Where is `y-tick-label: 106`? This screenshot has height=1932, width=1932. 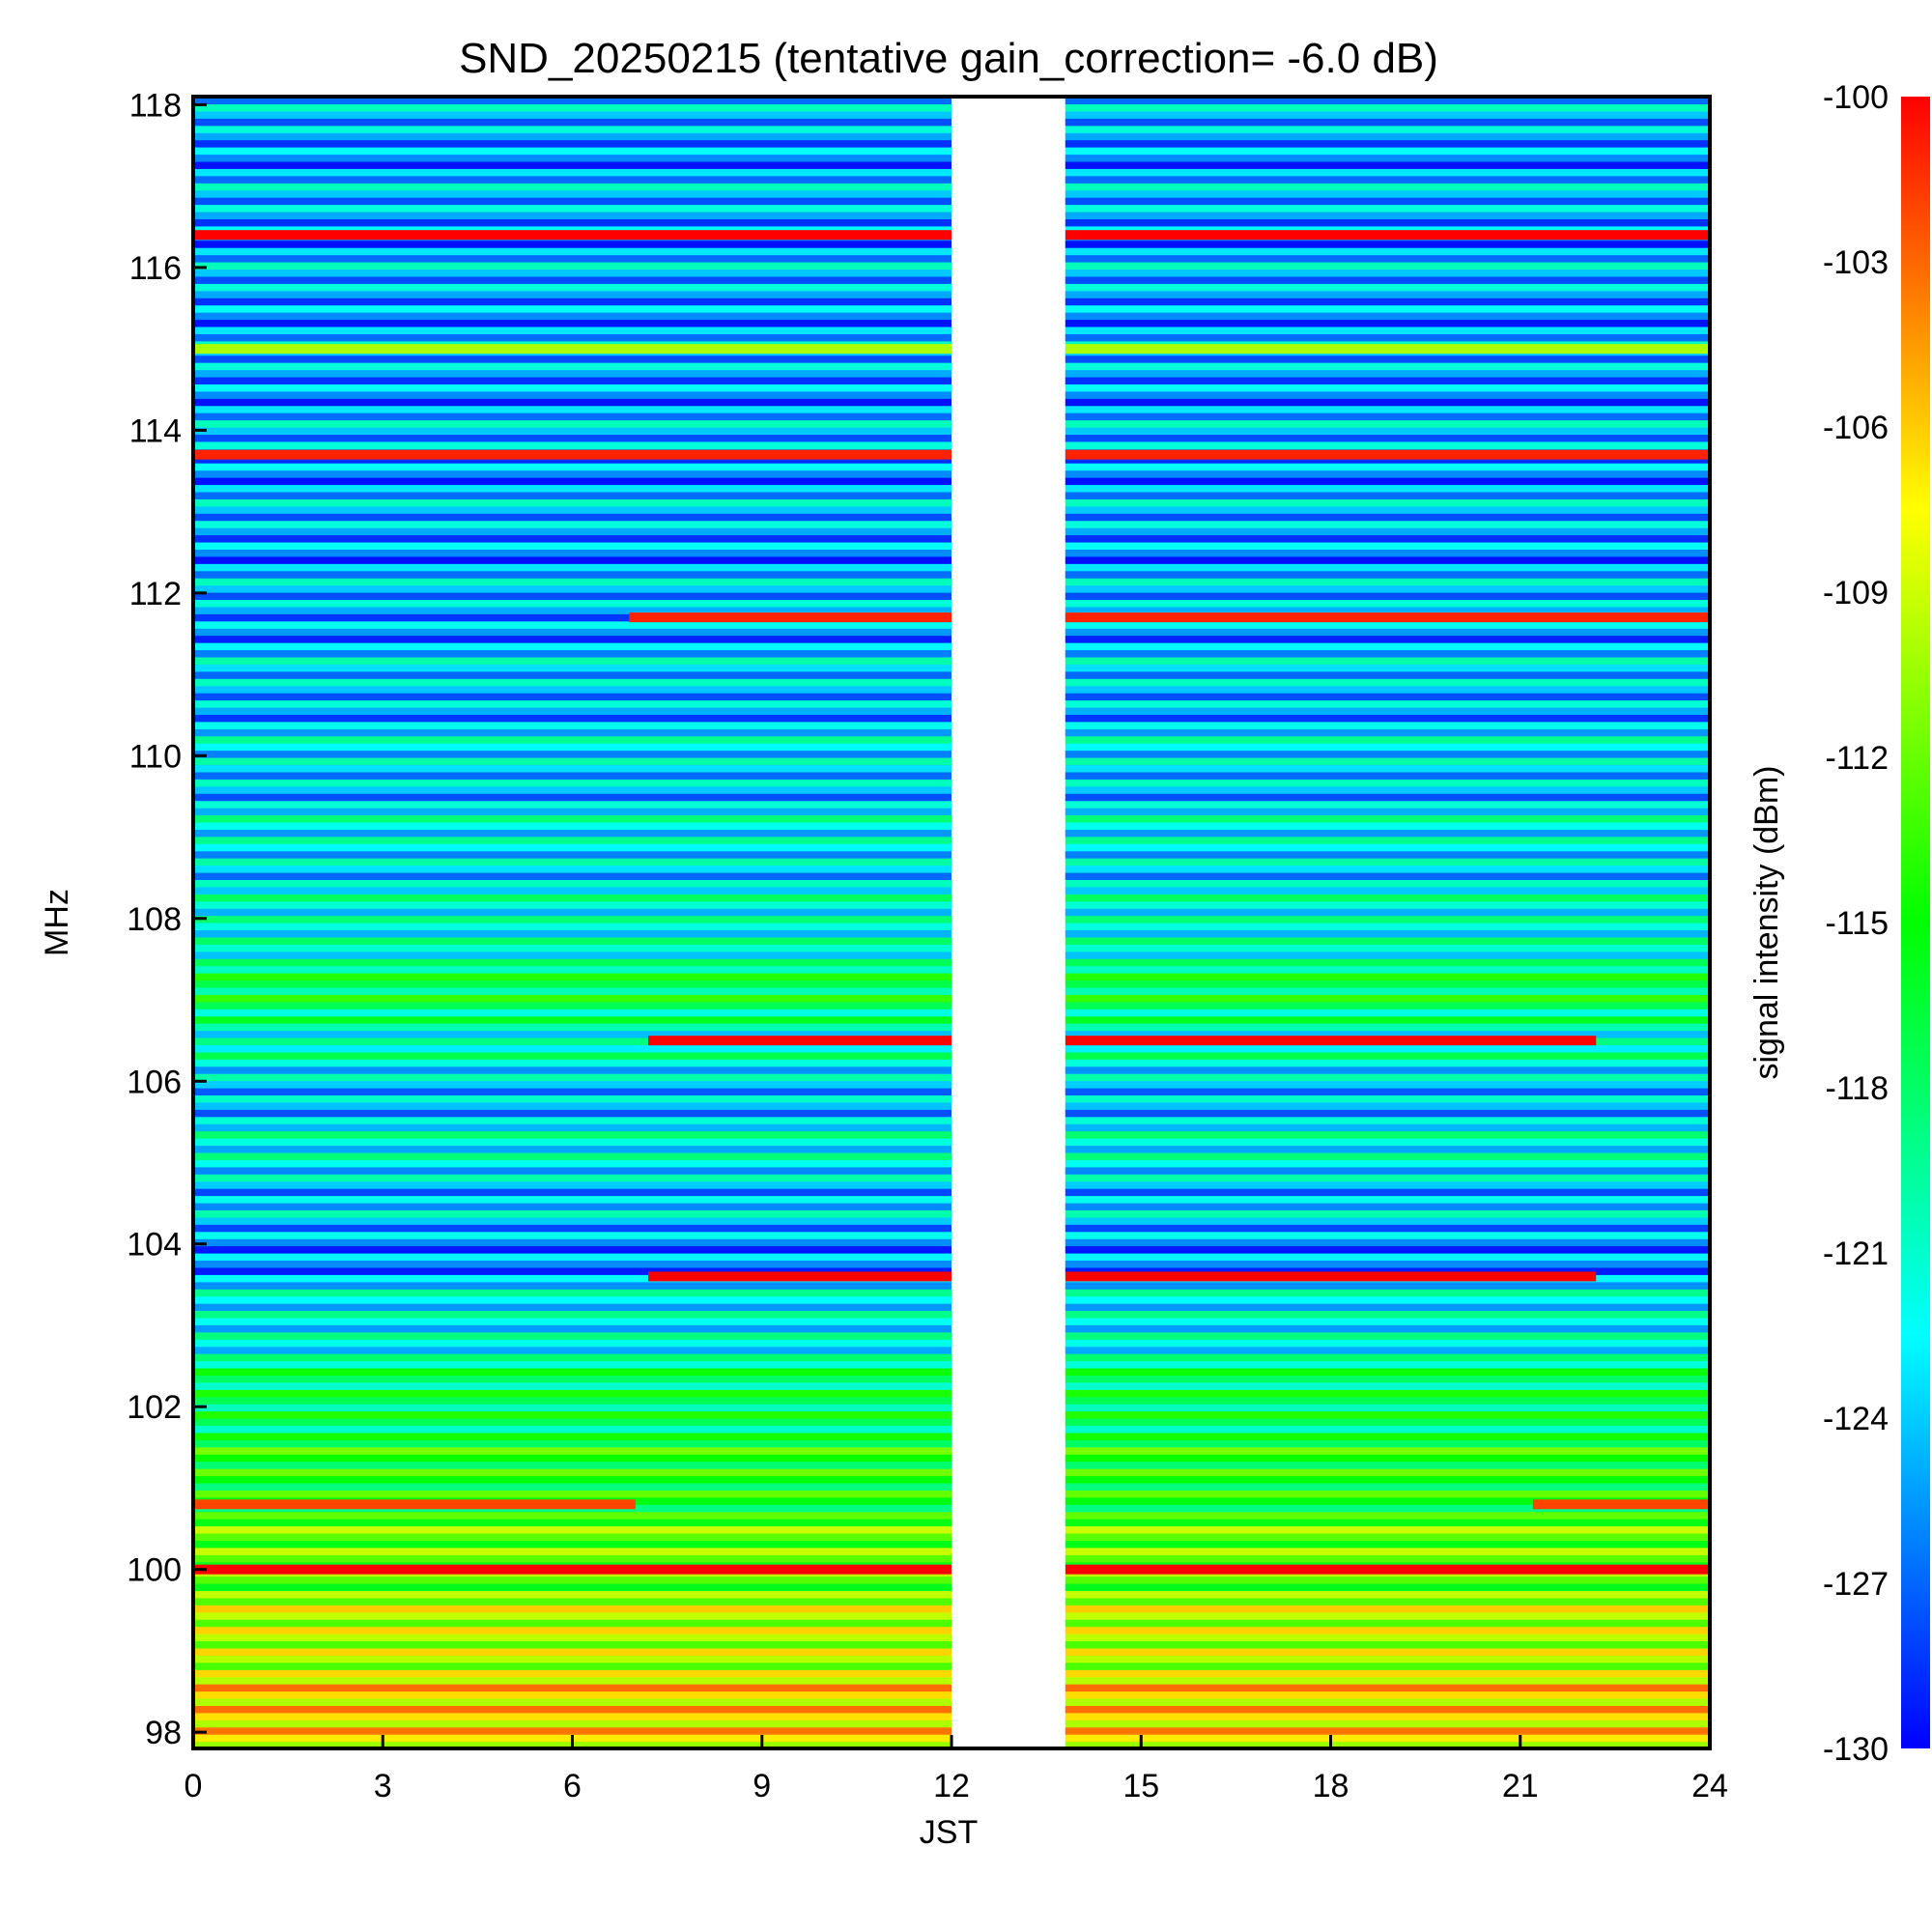
y-tick-label: 106 is located at coordinates (154, 1082).